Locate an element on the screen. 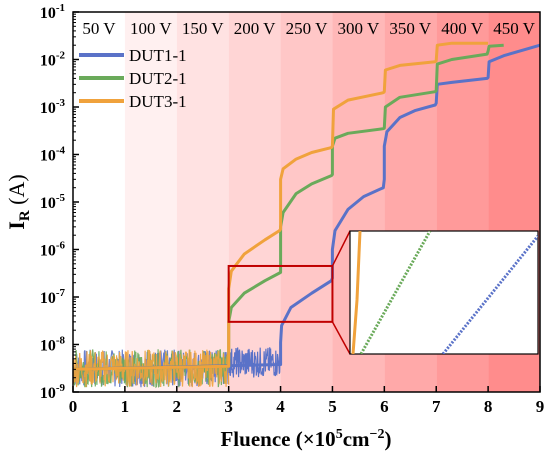  x-tick-label: 4 is located at coordinates (280, 406).